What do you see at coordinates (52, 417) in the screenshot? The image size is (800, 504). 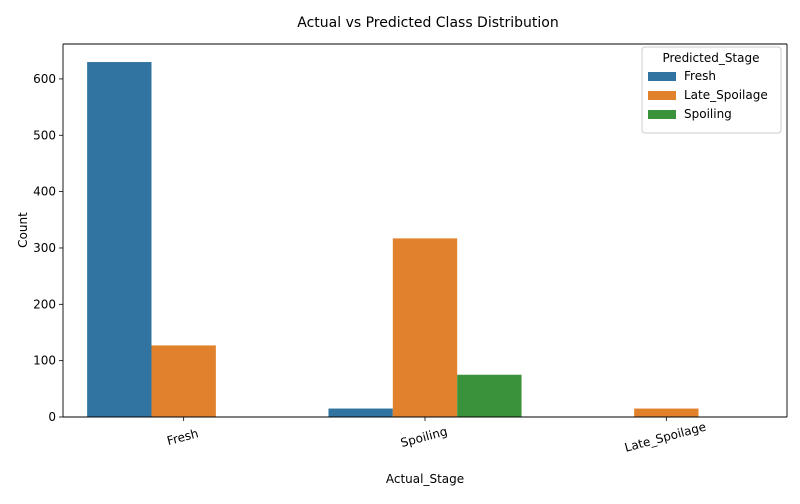 I see `y-tick-label: 0` at bounding box center [52, 417].